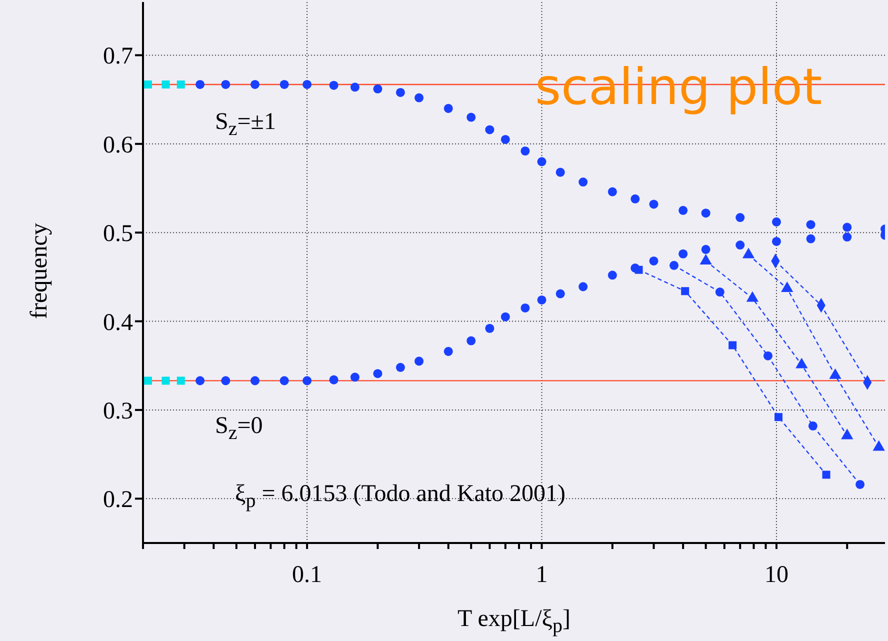 The height and width of the screenshot is (641, 888). I want to click on y-tick-label: 0.7, so click(118, 57).